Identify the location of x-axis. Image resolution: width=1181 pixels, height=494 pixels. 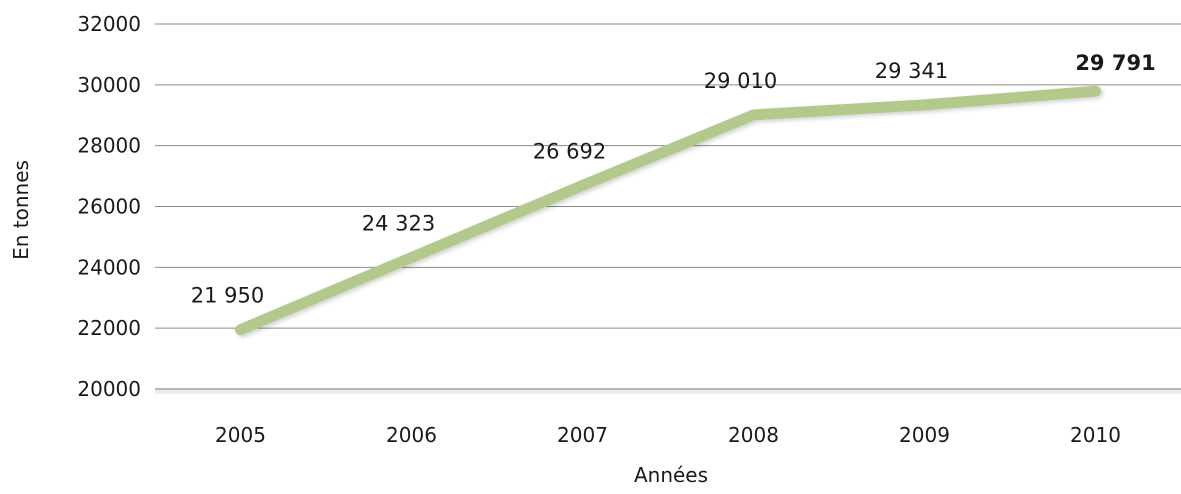
(668, 391).